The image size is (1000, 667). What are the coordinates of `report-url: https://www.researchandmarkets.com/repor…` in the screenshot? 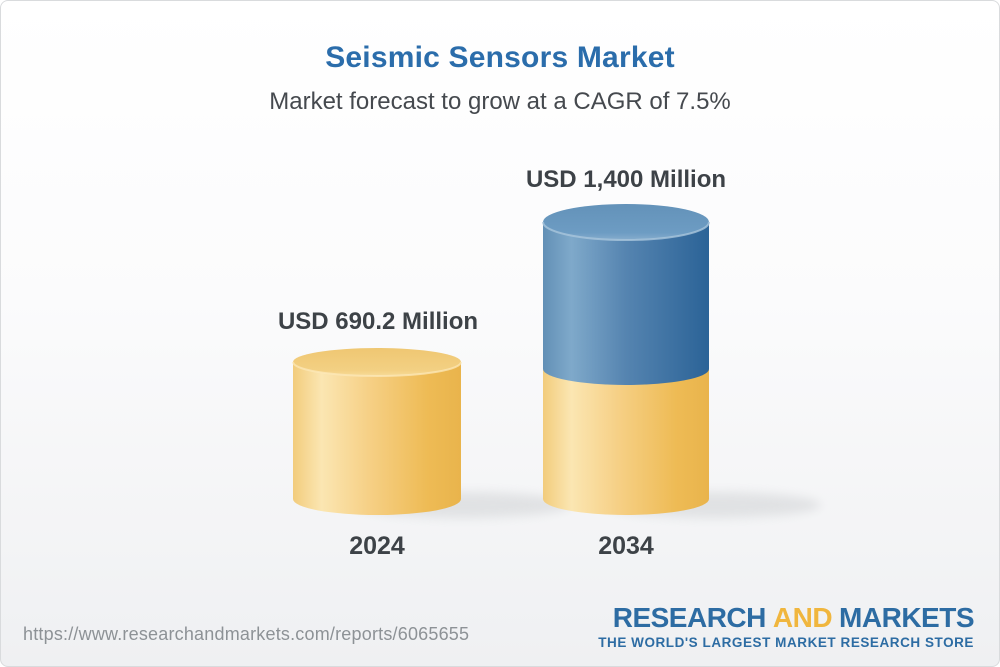 It's located at (246, 634).